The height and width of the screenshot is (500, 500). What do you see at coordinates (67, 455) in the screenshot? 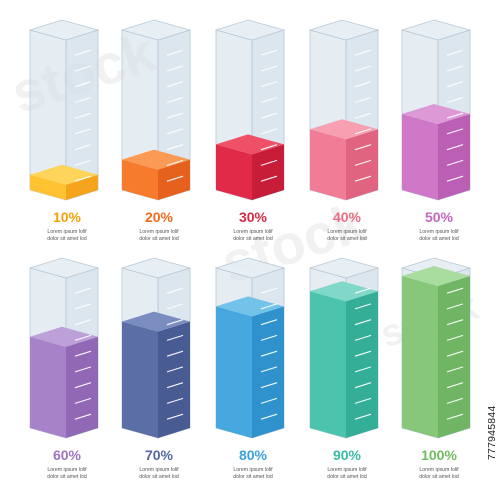
I see `percent-label: 60%` at bounding box center [67, 455].